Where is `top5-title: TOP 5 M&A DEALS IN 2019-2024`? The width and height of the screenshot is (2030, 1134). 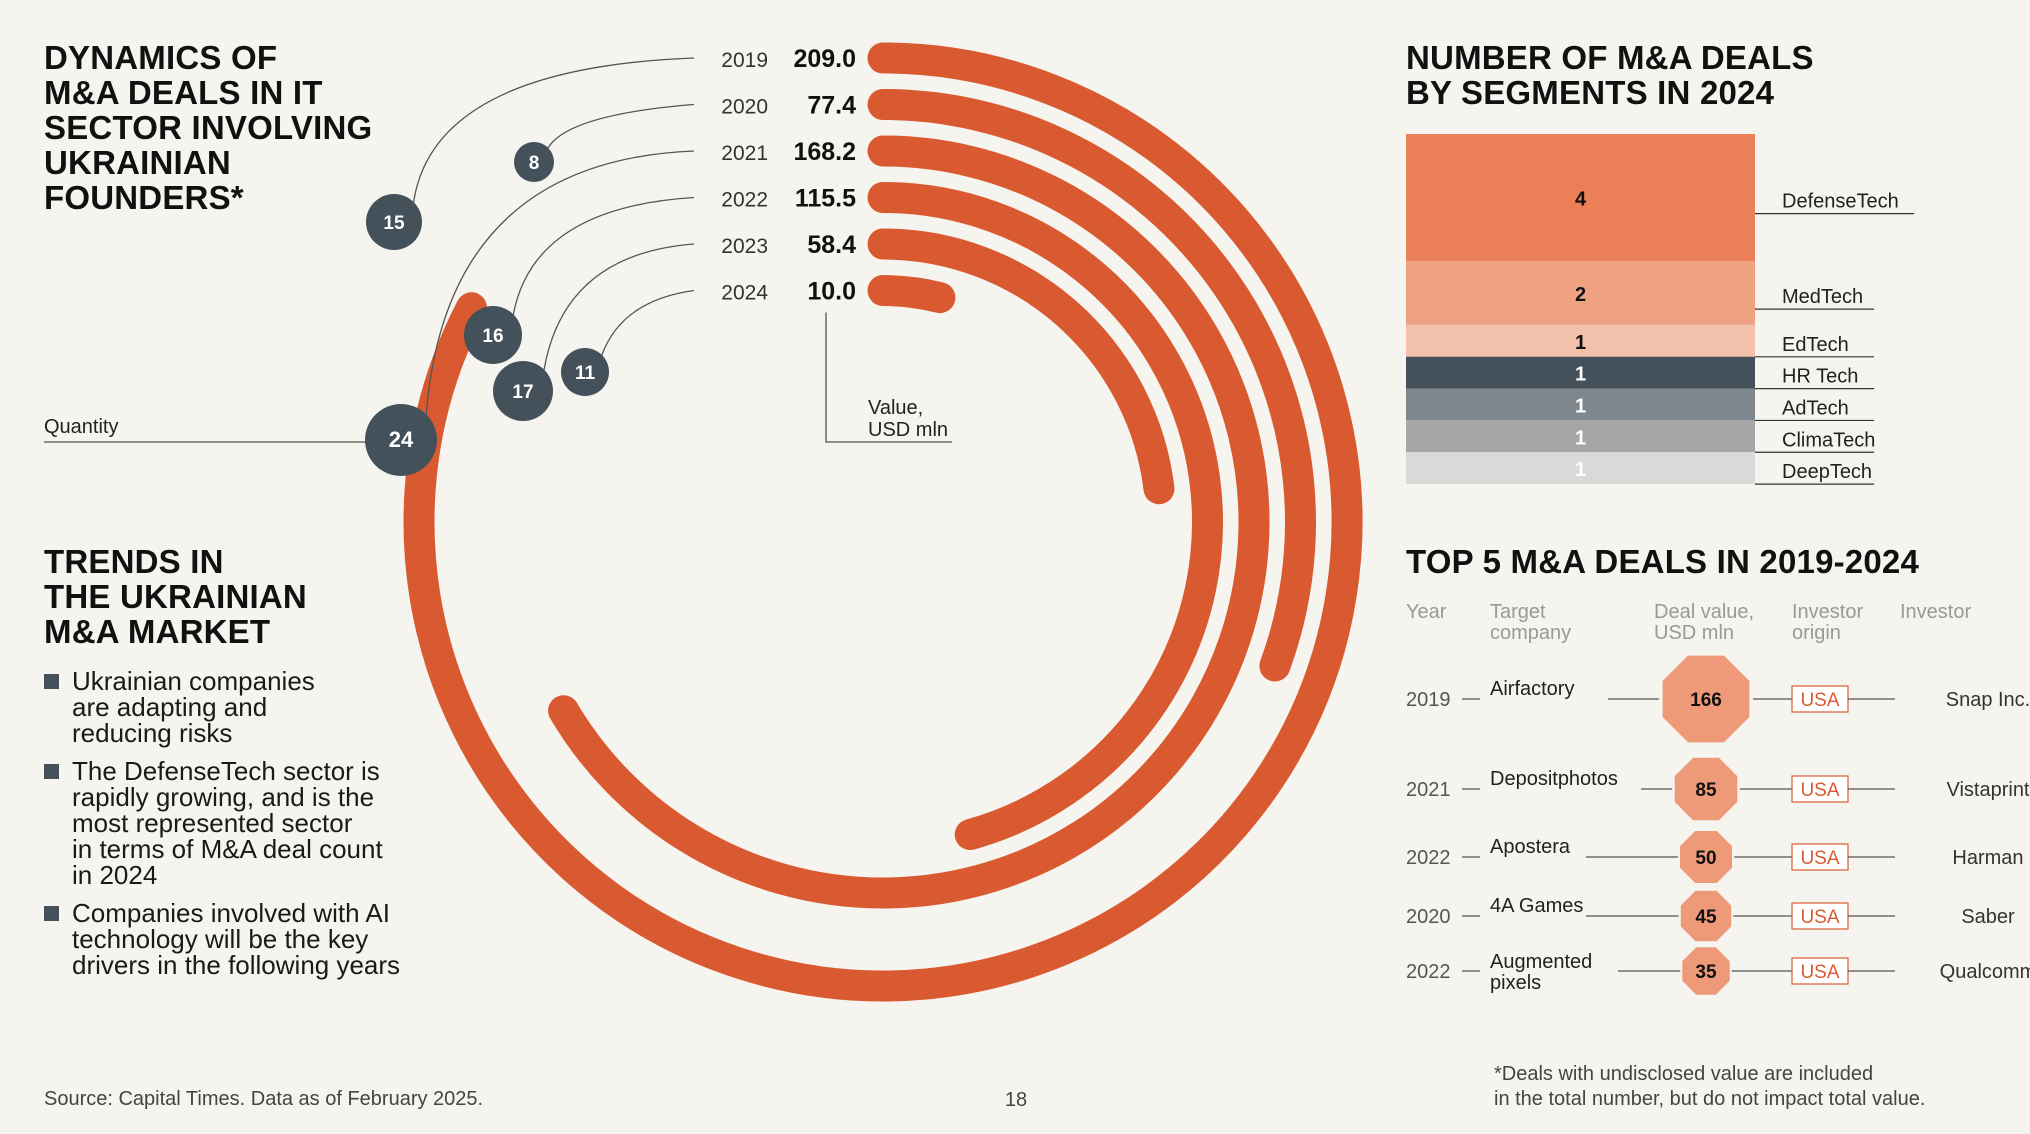 top5-title: TOP 5 M&A DEALS IN 2019-2024 is located at coordinates (1662, 561).